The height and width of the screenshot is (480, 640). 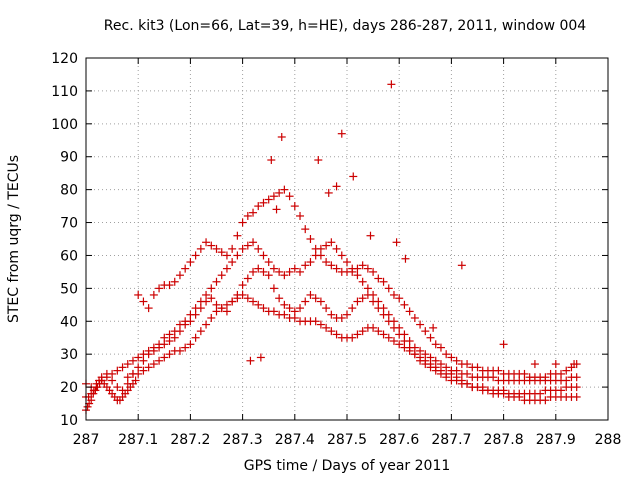 What do you see at coordinates (69, 158) in the screenshot?
I see `y-tick-label: 90` at bounding box center [69, 158].